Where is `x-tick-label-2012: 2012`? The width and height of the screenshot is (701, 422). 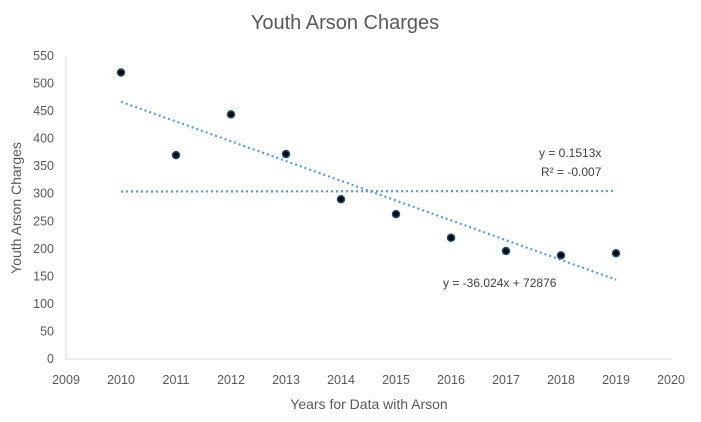 x-tick-label-2012: 2012 is located at coordinates (231, 380).